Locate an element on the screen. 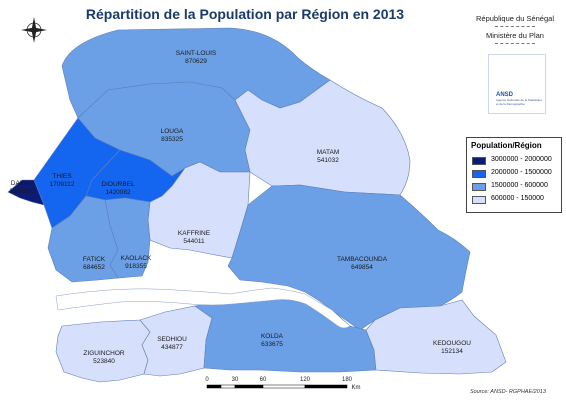  legend-label: 1500000 - 600000 is located at coordinates (519, 185).